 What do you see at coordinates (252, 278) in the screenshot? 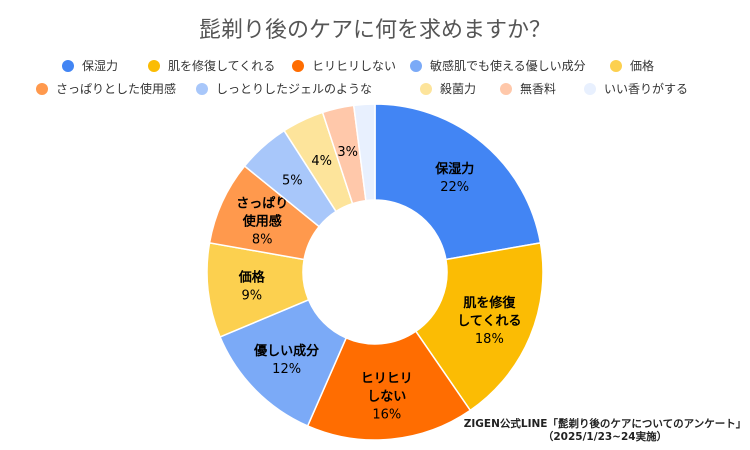
I see `slice-category-label: 価格` at bounding box center [252, 278].